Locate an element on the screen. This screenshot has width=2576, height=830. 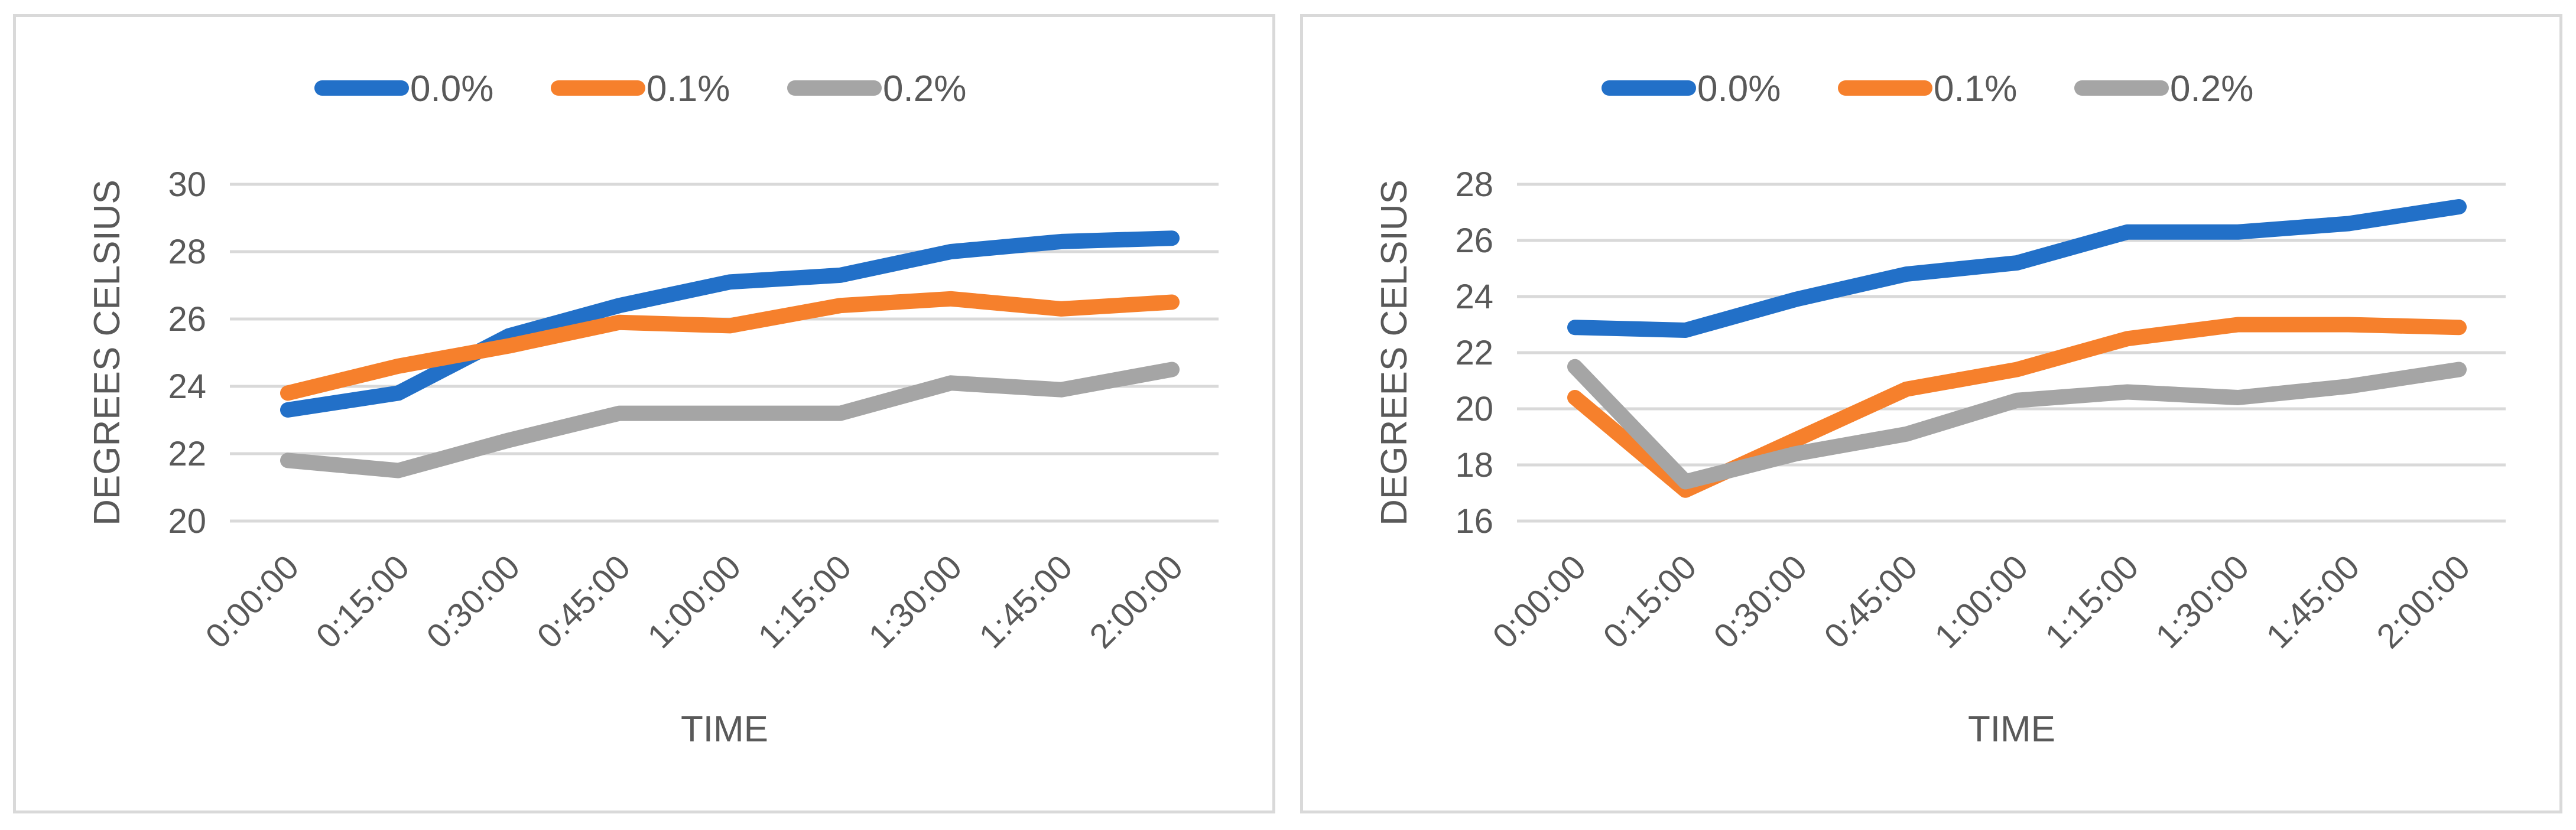
y-tick-label: 16 is located at coordinates (1474, 521).